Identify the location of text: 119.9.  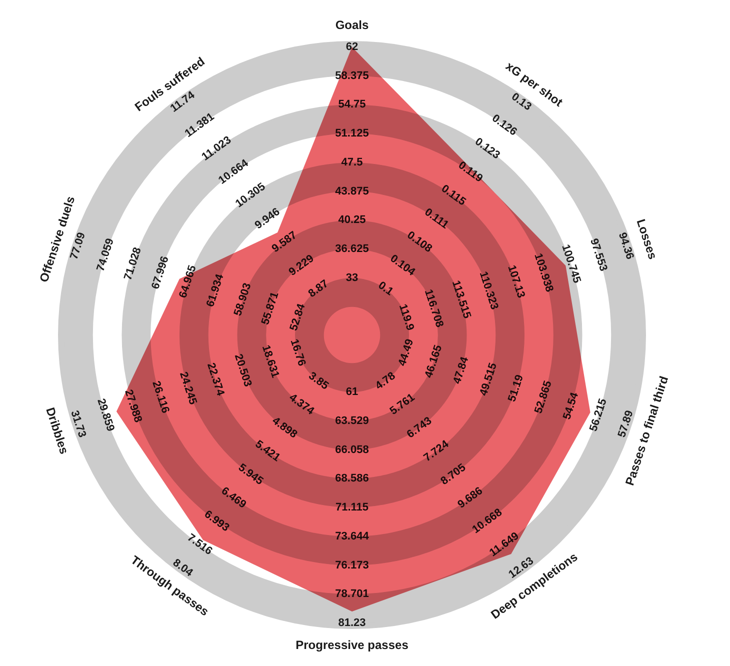
(406, 317).